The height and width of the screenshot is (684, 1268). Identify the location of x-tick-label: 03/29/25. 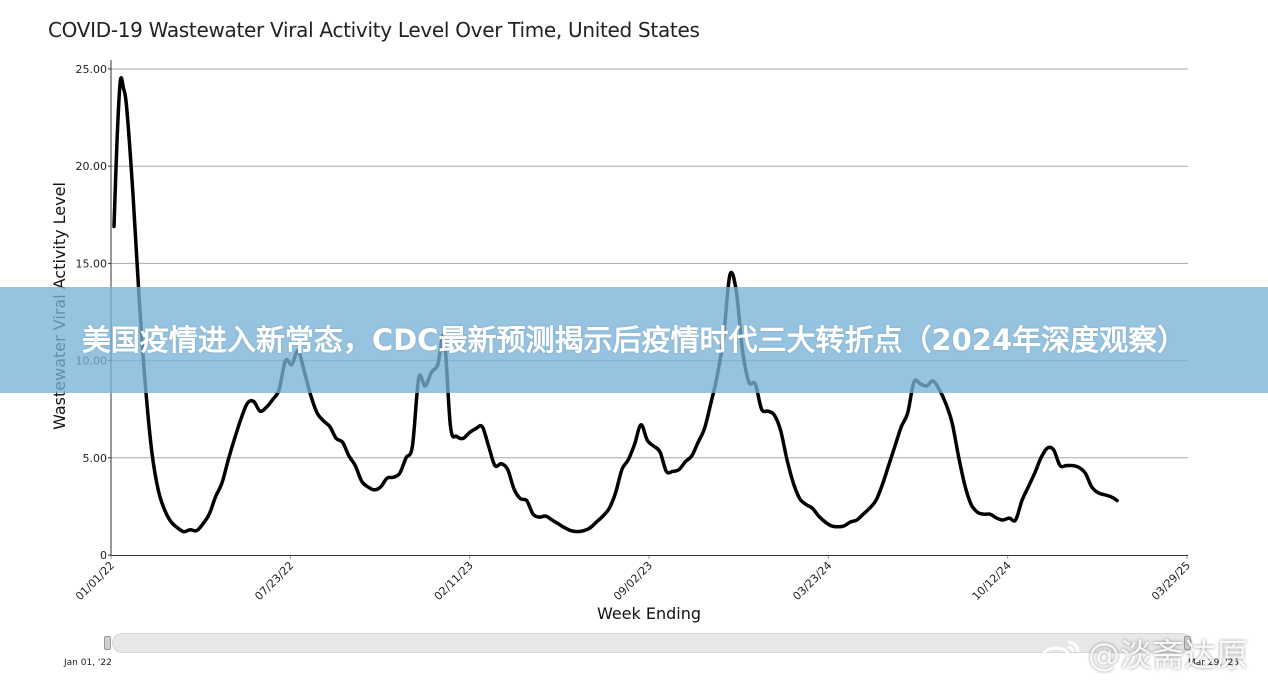
(1171, 581).